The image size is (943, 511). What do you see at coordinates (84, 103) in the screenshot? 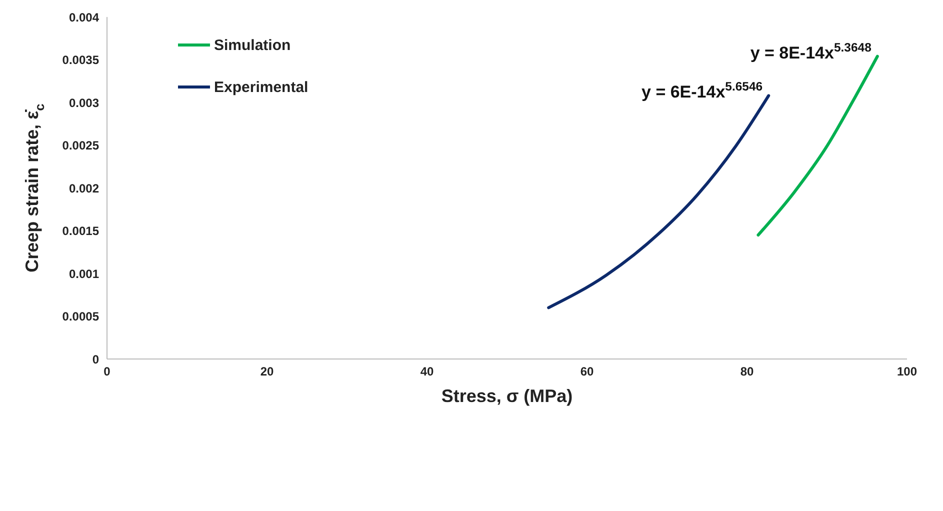
I see `y-tick-label: 0.003` at bounding box center [84, 103].